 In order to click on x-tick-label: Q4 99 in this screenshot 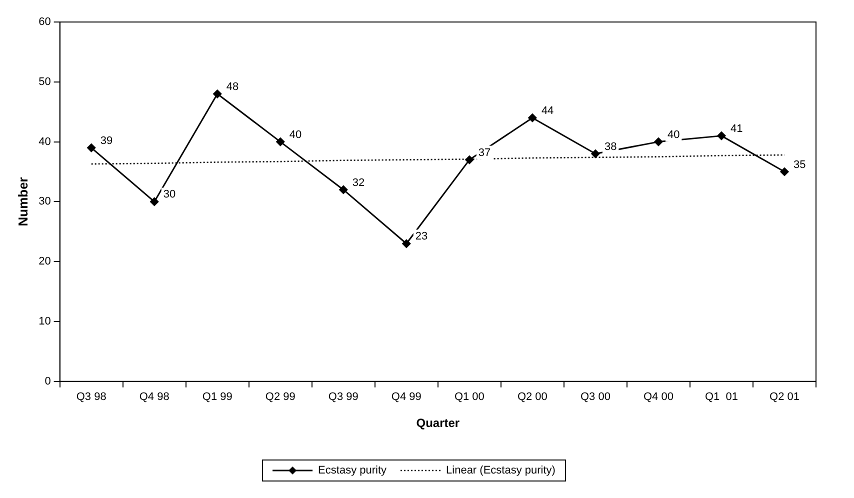, I will do `click(406, 397)`.